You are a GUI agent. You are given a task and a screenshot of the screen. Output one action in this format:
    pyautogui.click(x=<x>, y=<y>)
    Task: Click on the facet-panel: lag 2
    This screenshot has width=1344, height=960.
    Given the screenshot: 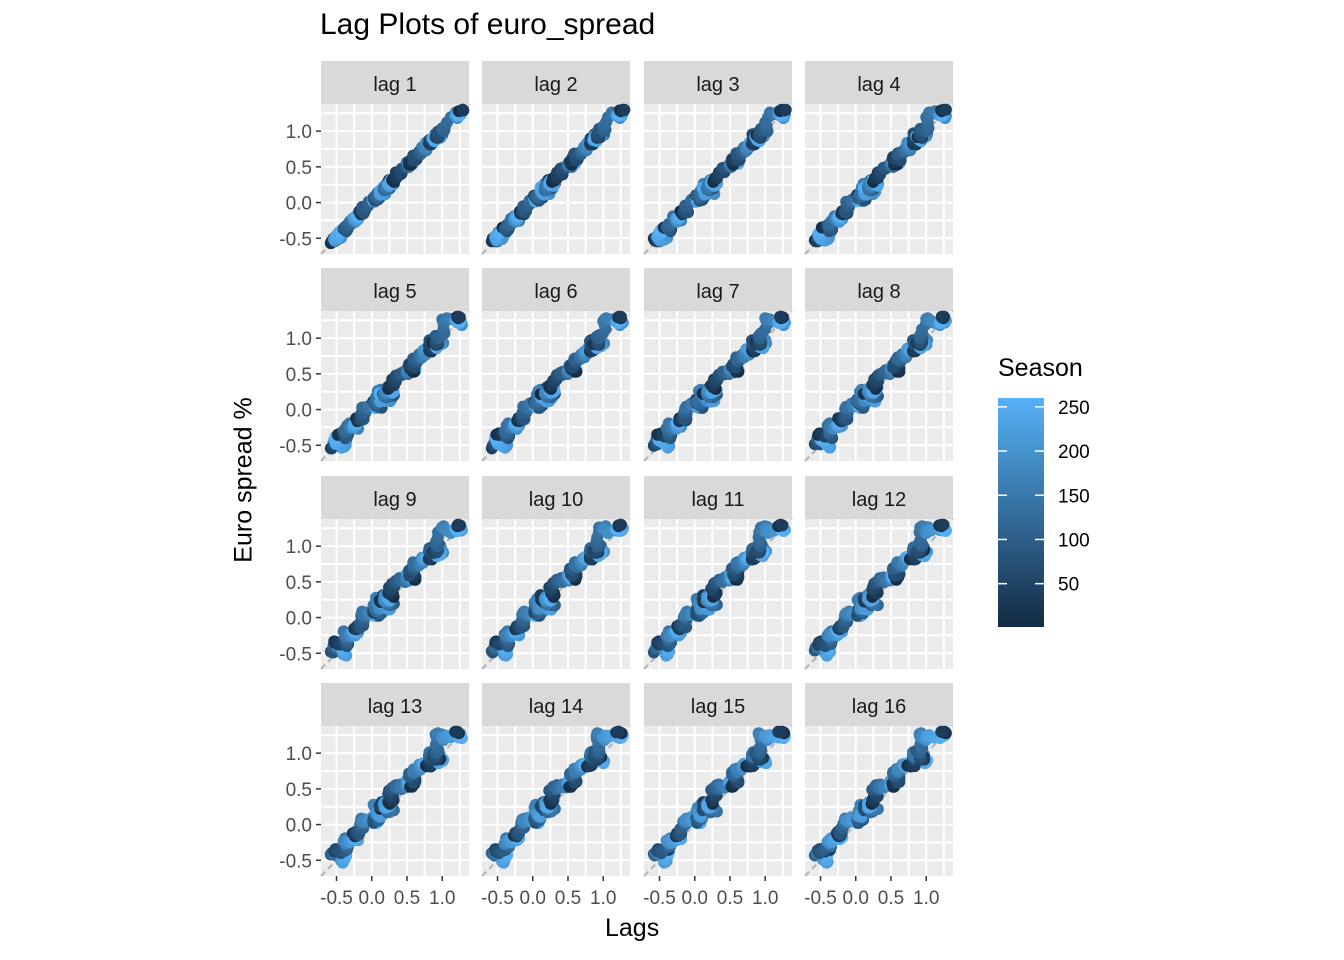 What is the action you would take?
    pyautogui.click(x=556, y=158)
    